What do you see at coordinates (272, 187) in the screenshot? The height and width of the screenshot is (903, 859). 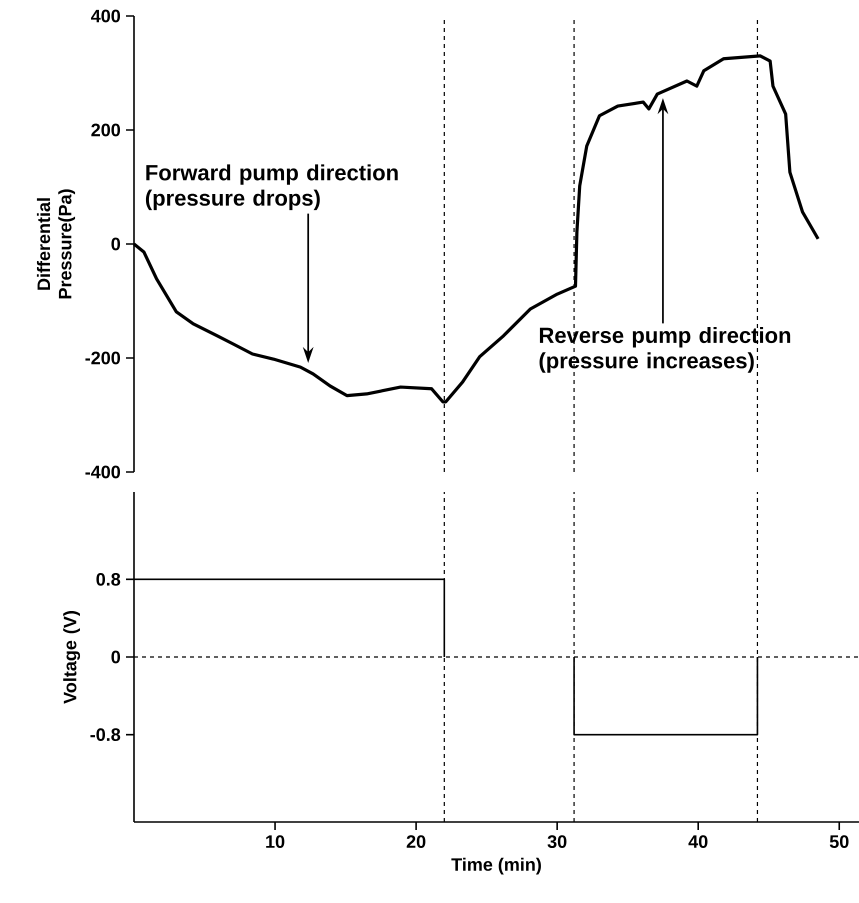 I see `annotation: Forward pump direction (pressure drops)` at bounding box center [272, 187].